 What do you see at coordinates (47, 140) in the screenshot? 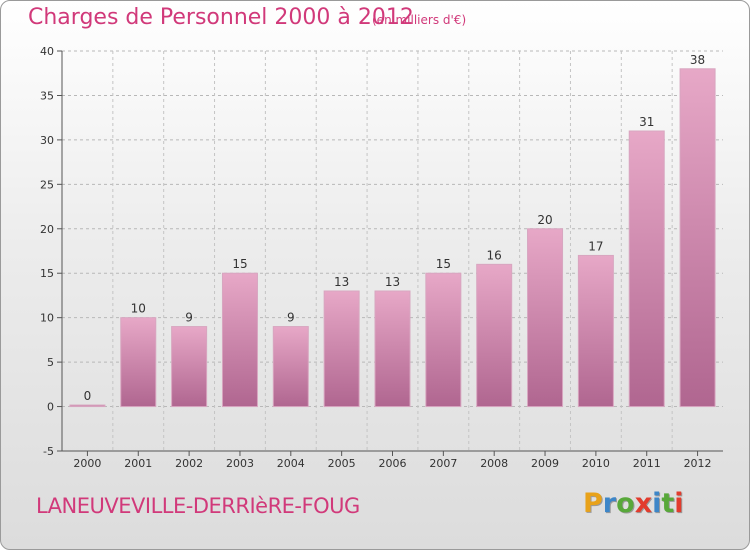
I see `y-tick-label: 30` at bounding box center [47, 140].